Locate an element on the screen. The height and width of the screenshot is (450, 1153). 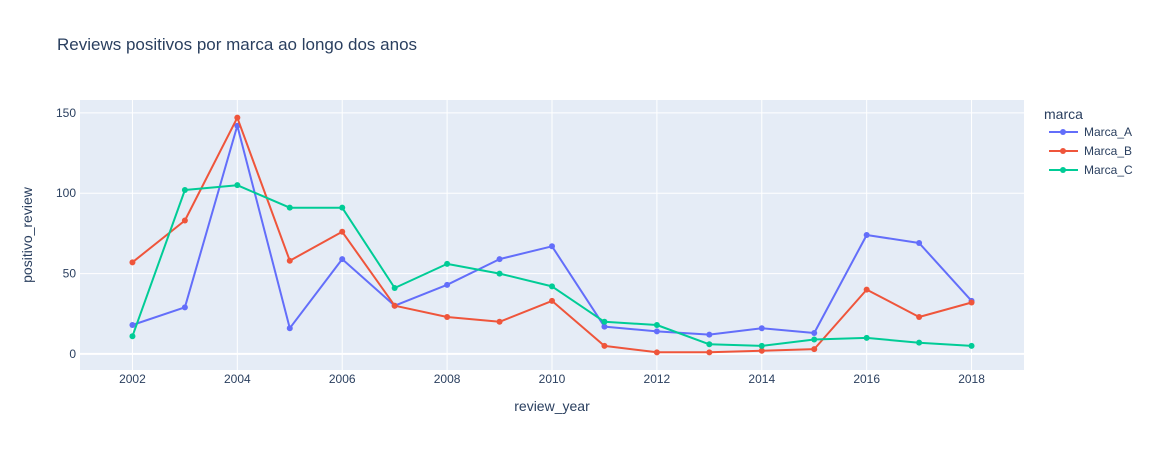
x-tick-label: 2010 is located at coordinates (552, 379).